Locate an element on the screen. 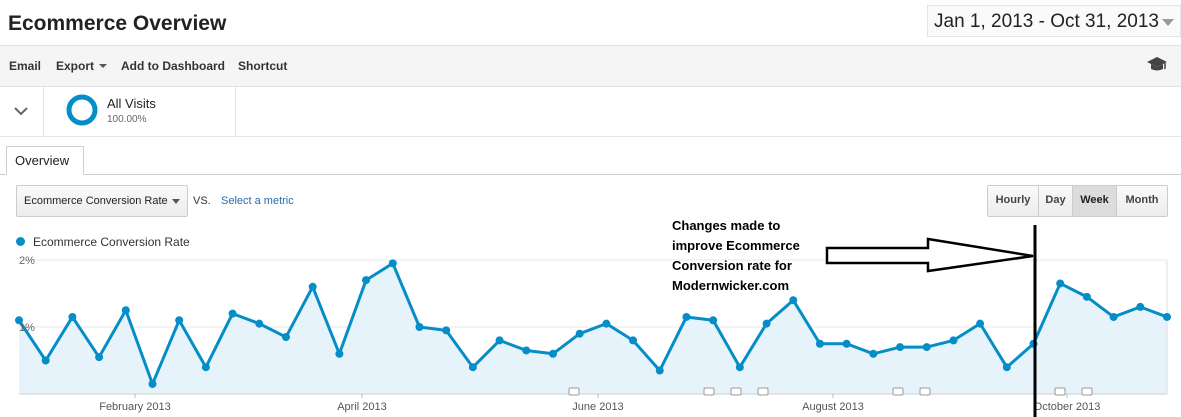  metric-select-value: Ecommerce Conversion Rate is located at coordinates (96, 201).